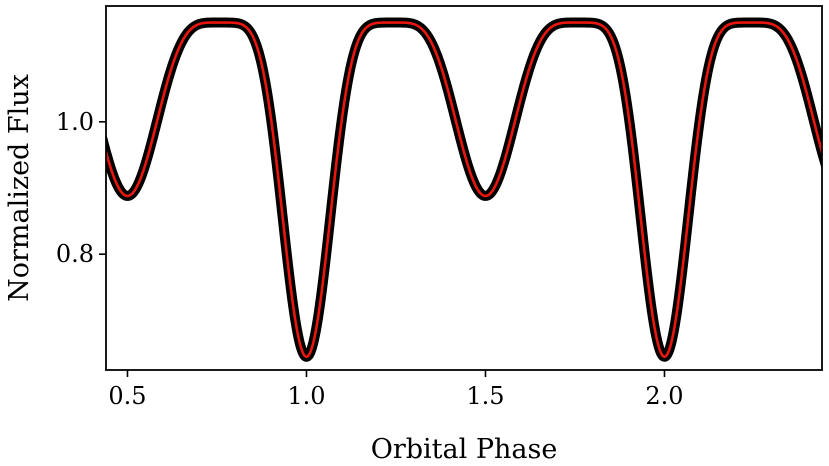  I want to click on y-axis-label: Normalized Flux, so click(19, 188).